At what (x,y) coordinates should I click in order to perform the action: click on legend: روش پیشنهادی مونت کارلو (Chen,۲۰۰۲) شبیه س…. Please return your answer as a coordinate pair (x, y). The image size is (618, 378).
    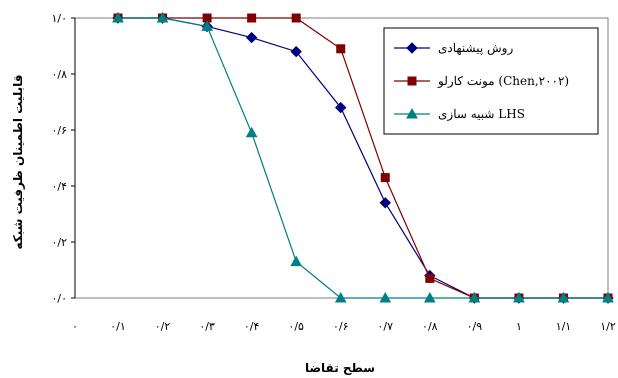
    Looking at the image, I should click on (491, 81).